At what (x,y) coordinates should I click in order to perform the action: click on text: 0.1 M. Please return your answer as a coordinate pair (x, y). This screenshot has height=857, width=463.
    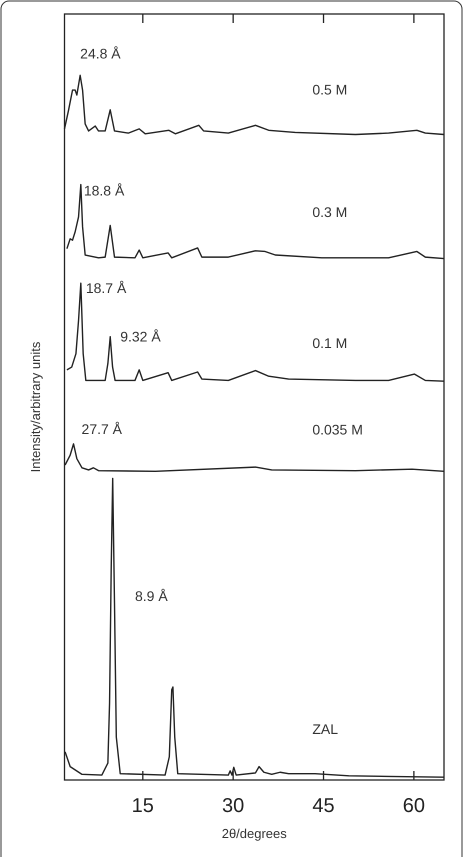
    Looking at the image, I should click on (330, 343).